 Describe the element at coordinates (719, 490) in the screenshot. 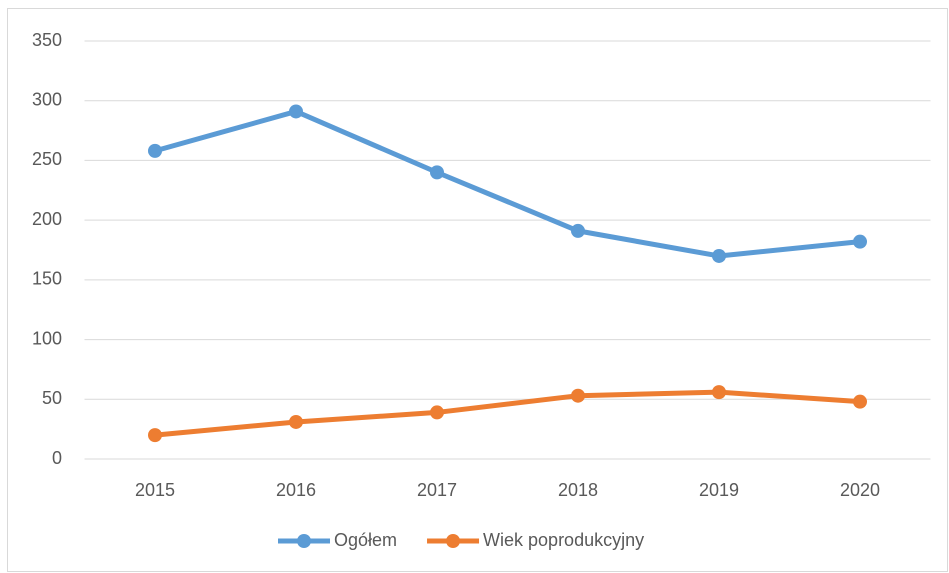

I see `x-tick-label: 2019` at that location.